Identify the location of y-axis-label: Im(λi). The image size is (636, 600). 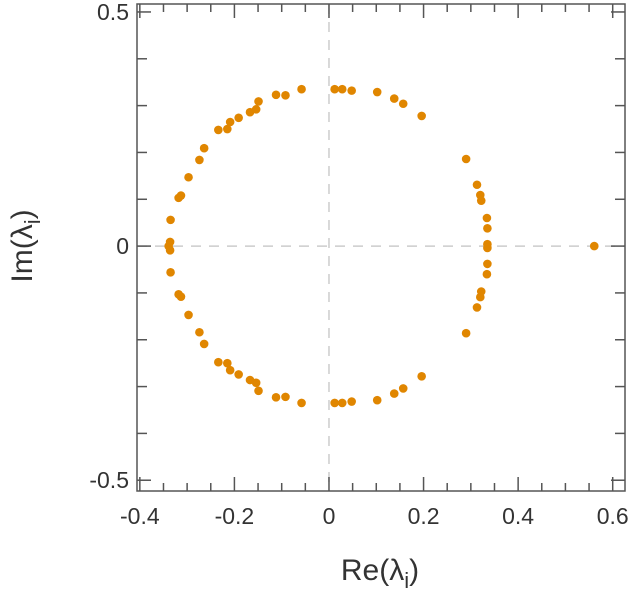
(25, 245).